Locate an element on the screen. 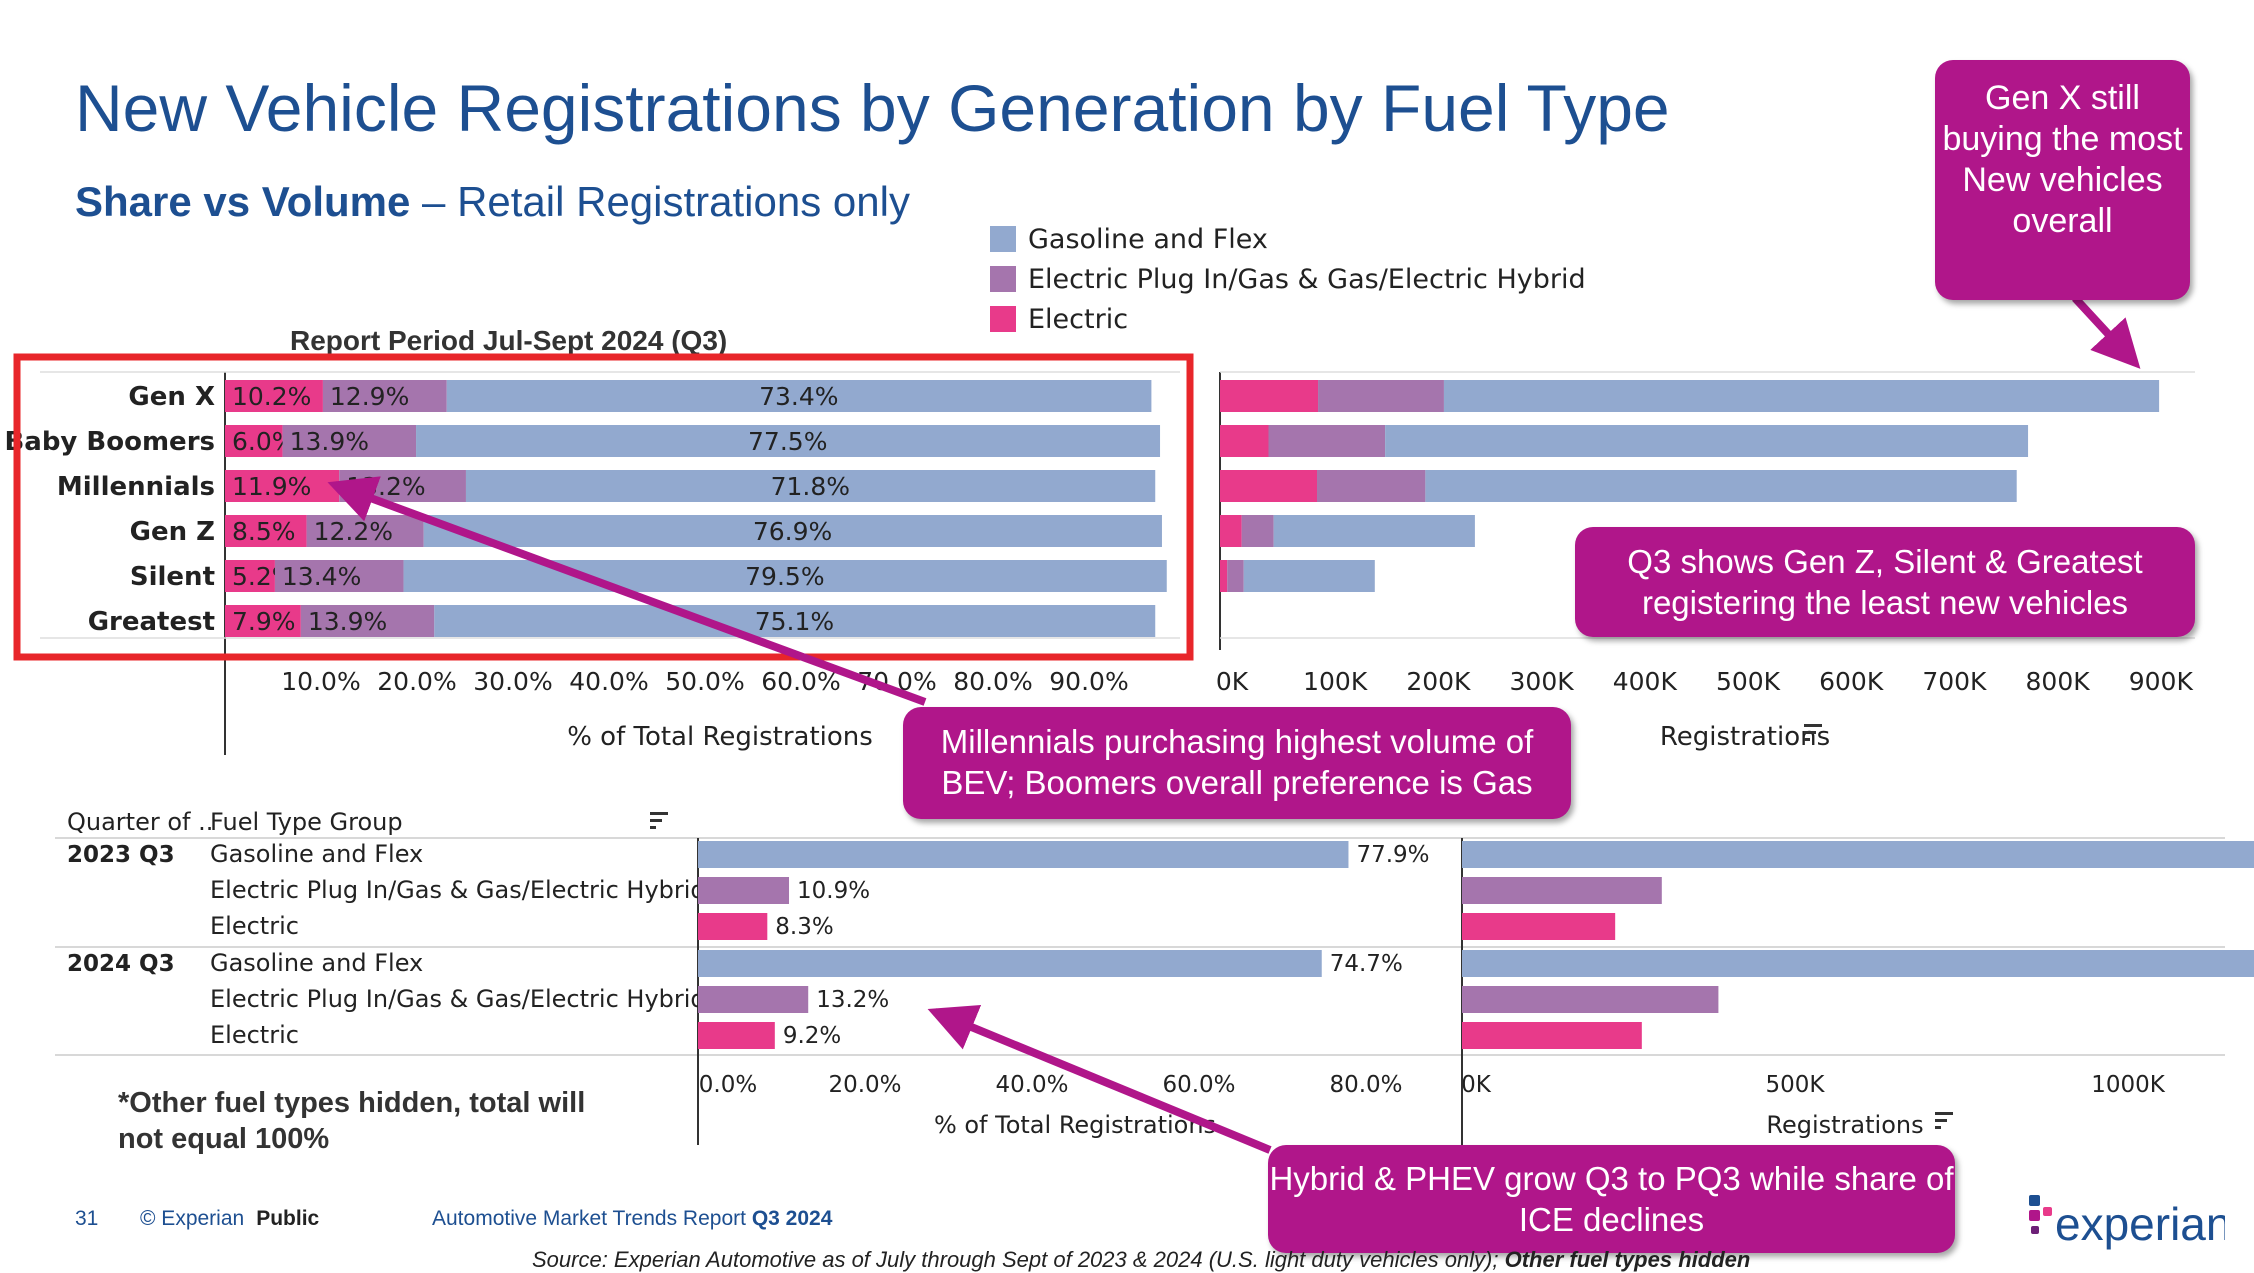 This screenshot has width=2254, height=1273. share-bar-gen-z-electric is located at coordinates (266, 531).